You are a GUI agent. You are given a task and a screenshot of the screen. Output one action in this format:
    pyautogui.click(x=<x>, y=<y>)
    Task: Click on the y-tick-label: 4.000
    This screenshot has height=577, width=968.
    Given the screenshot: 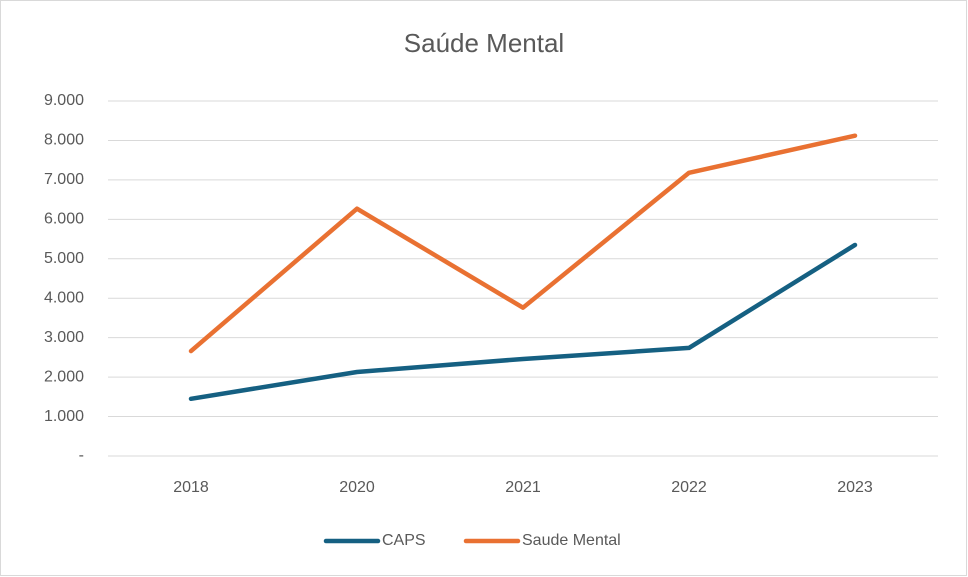 What is the action you would take?
    pyautogui.click(x=64, y=297)
    